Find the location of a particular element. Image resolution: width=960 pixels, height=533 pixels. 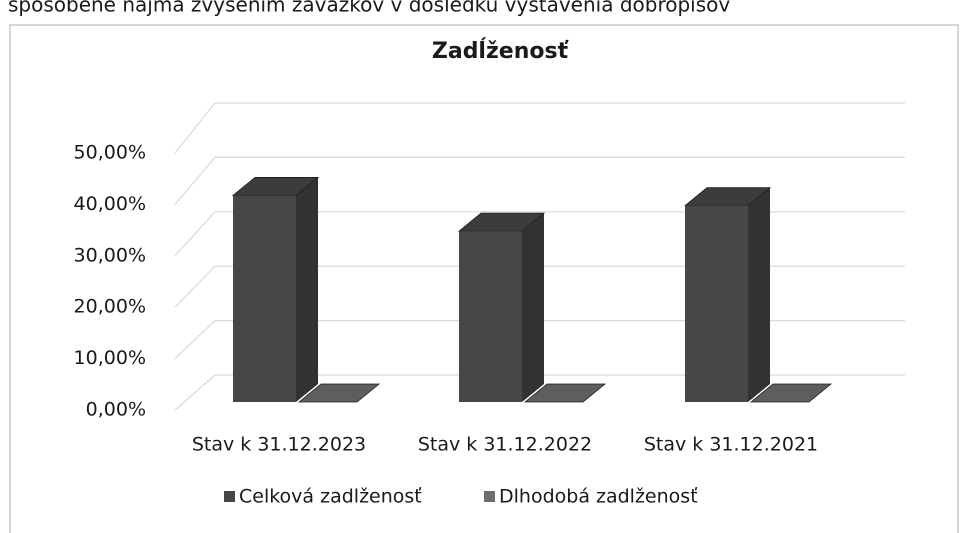

y-tick-label: 0,00% is located at coordinates (116, 410).